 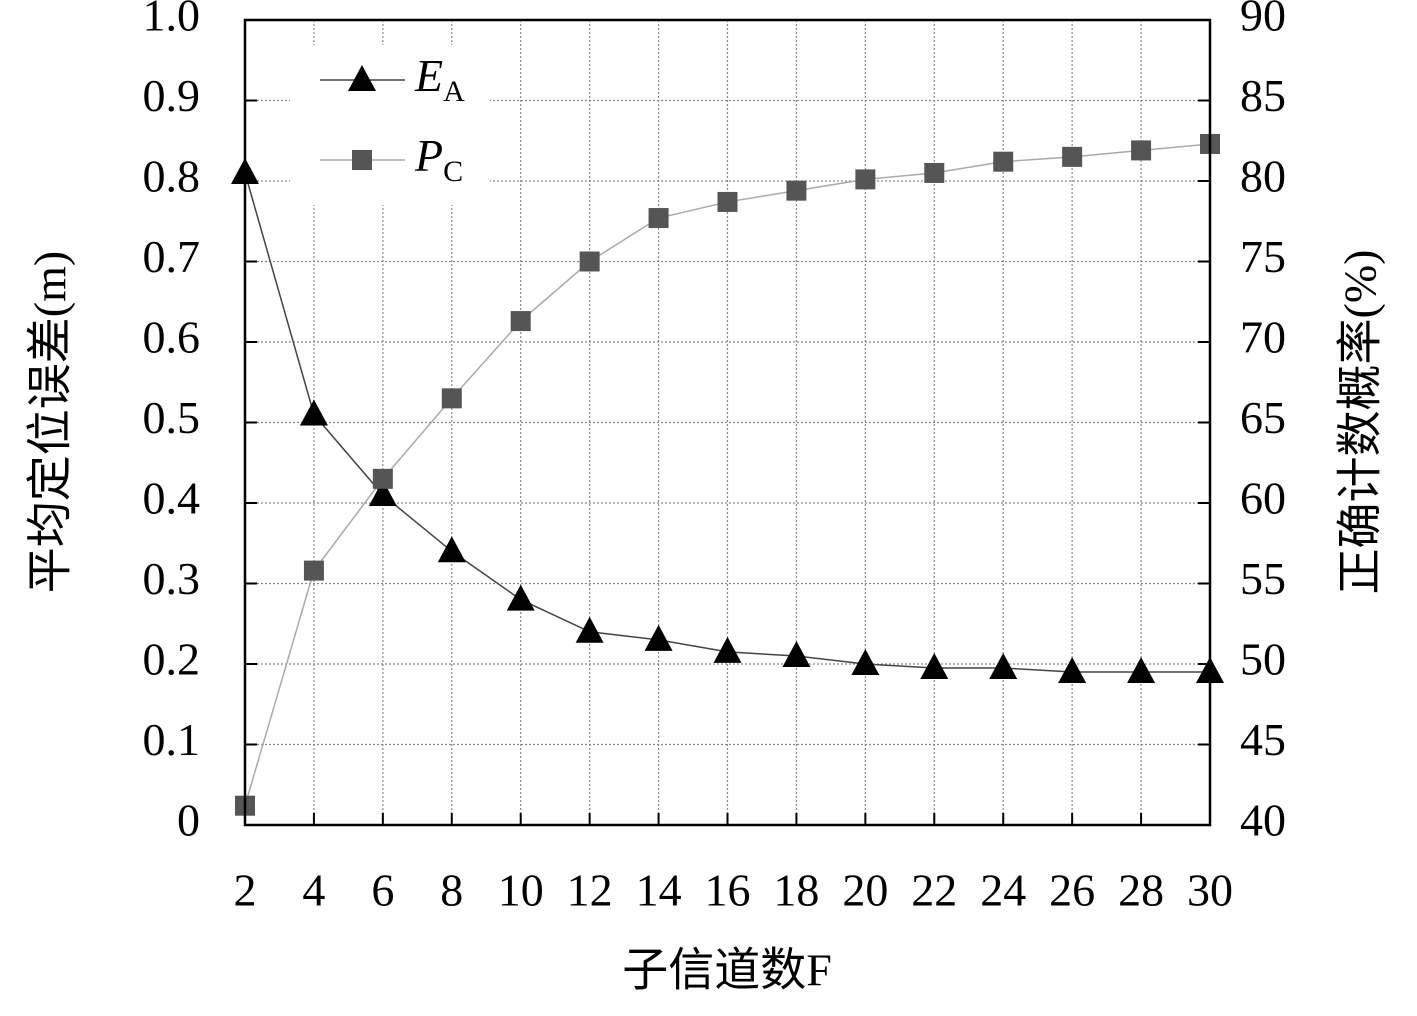 What do you see at coordinates (50, 422) in the screenshot?
I see `y-axis-title: 平均定位误差(m)` at bounding box center [50, 422].